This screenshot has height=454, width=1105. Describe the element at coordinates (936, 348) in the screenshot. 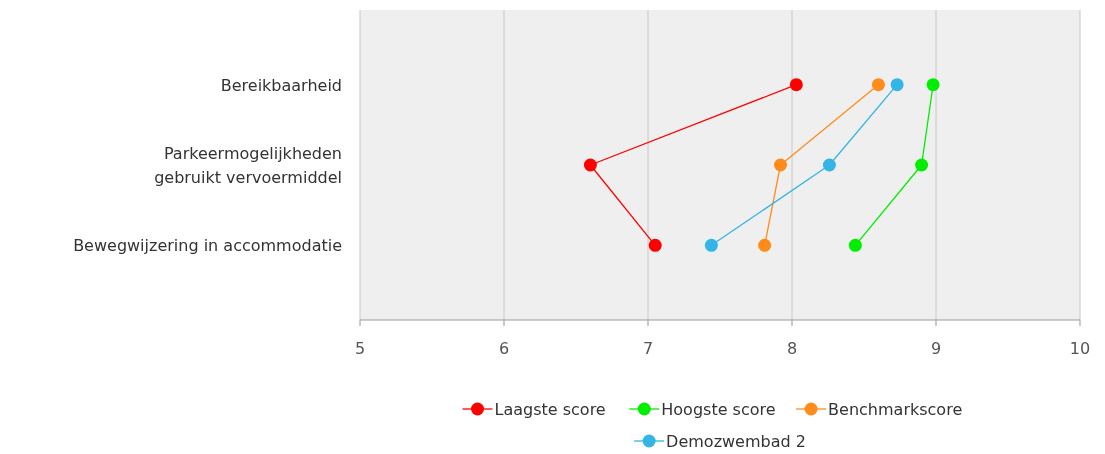

I see `x-tick-label: 9` at that location.